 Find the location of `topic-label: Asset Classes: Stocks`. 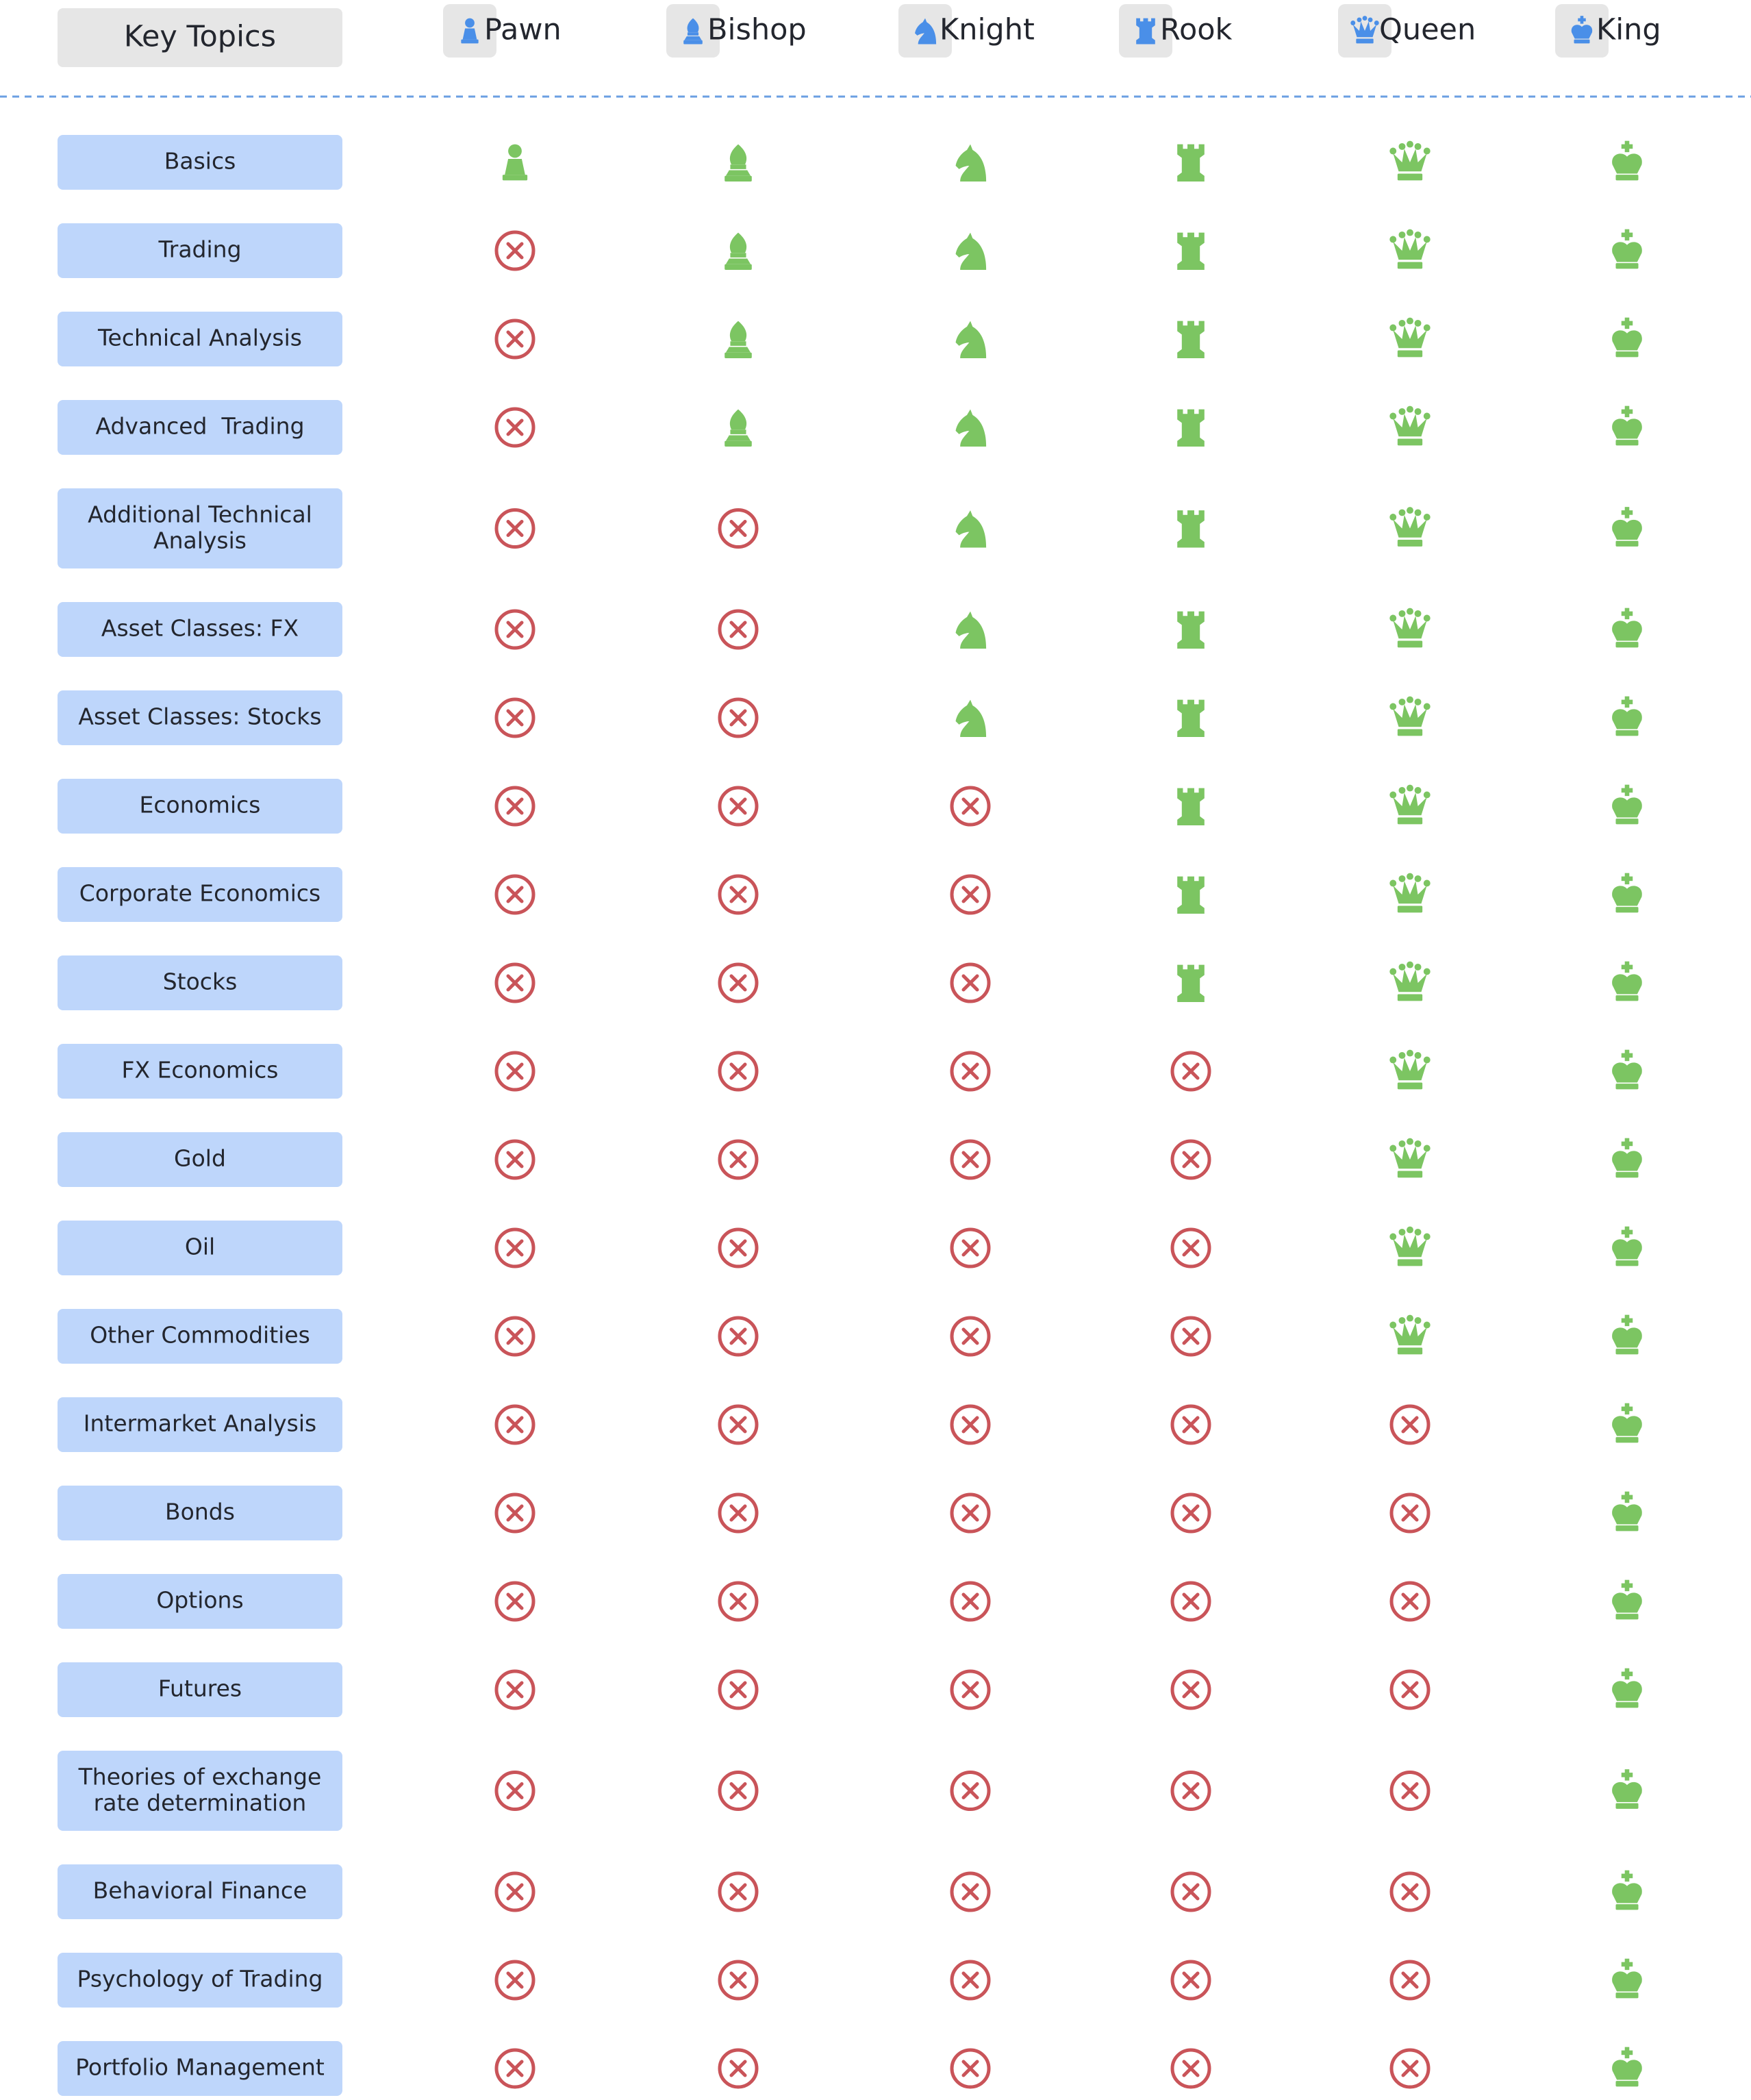

topic-label: Asset Classes: Stocks is located at coordinates (200, 716).